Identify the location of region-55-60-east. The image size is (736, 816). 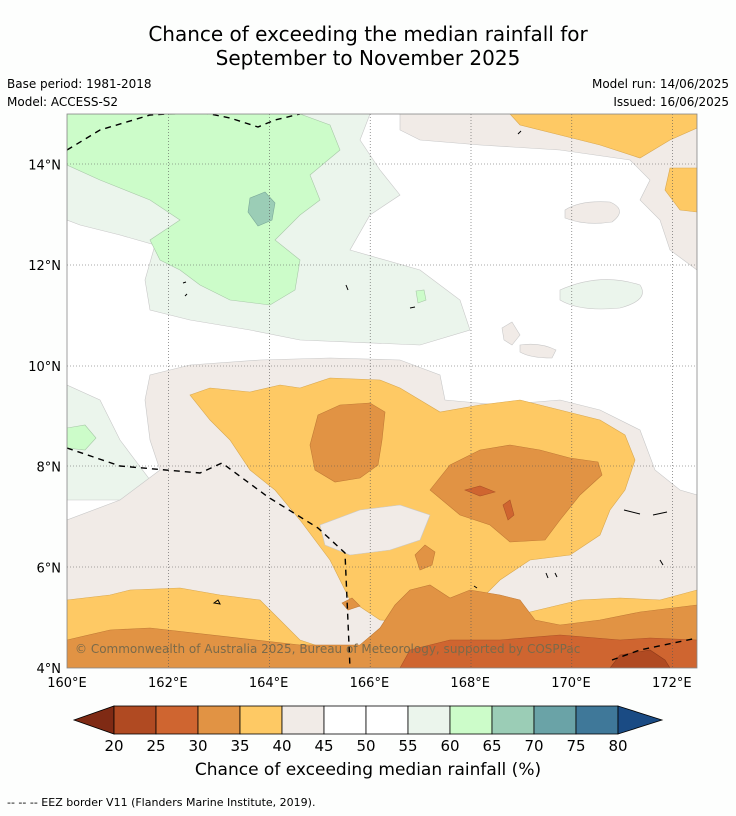
(601, 294).